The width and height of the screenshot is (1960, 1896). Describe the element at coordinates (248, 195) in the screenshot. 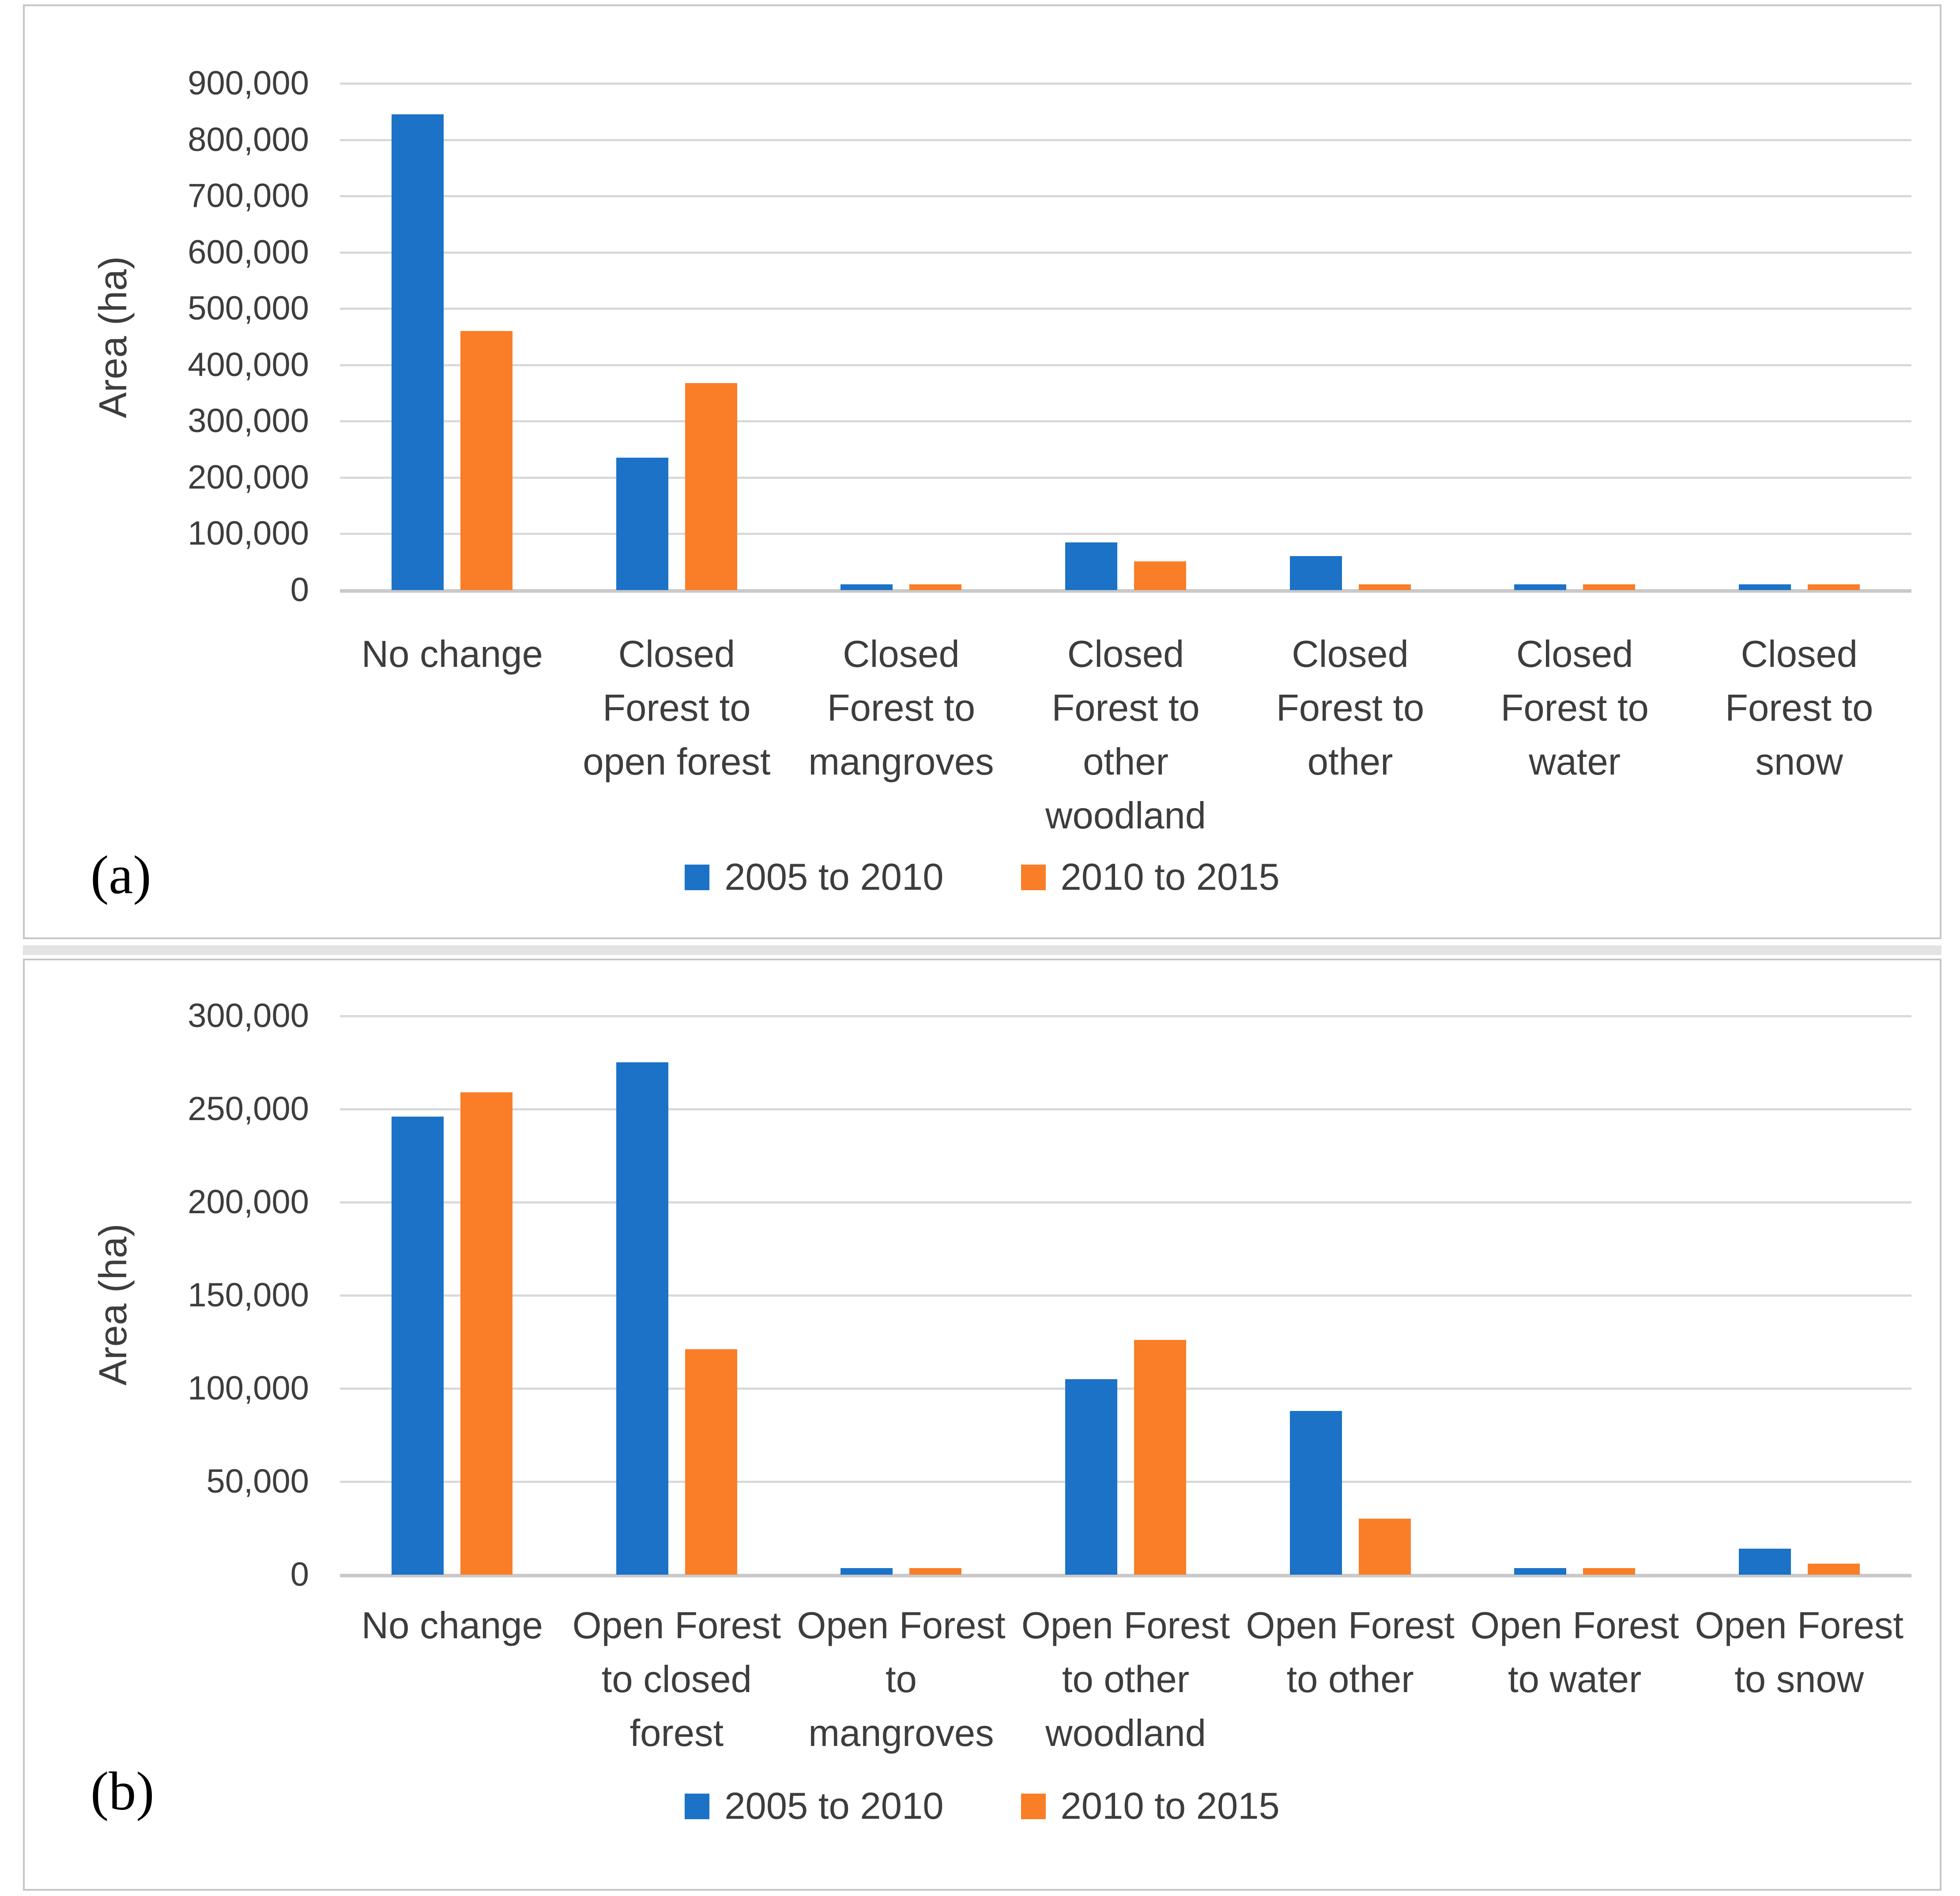

I see `y-tick-label: 700,000` at that location.